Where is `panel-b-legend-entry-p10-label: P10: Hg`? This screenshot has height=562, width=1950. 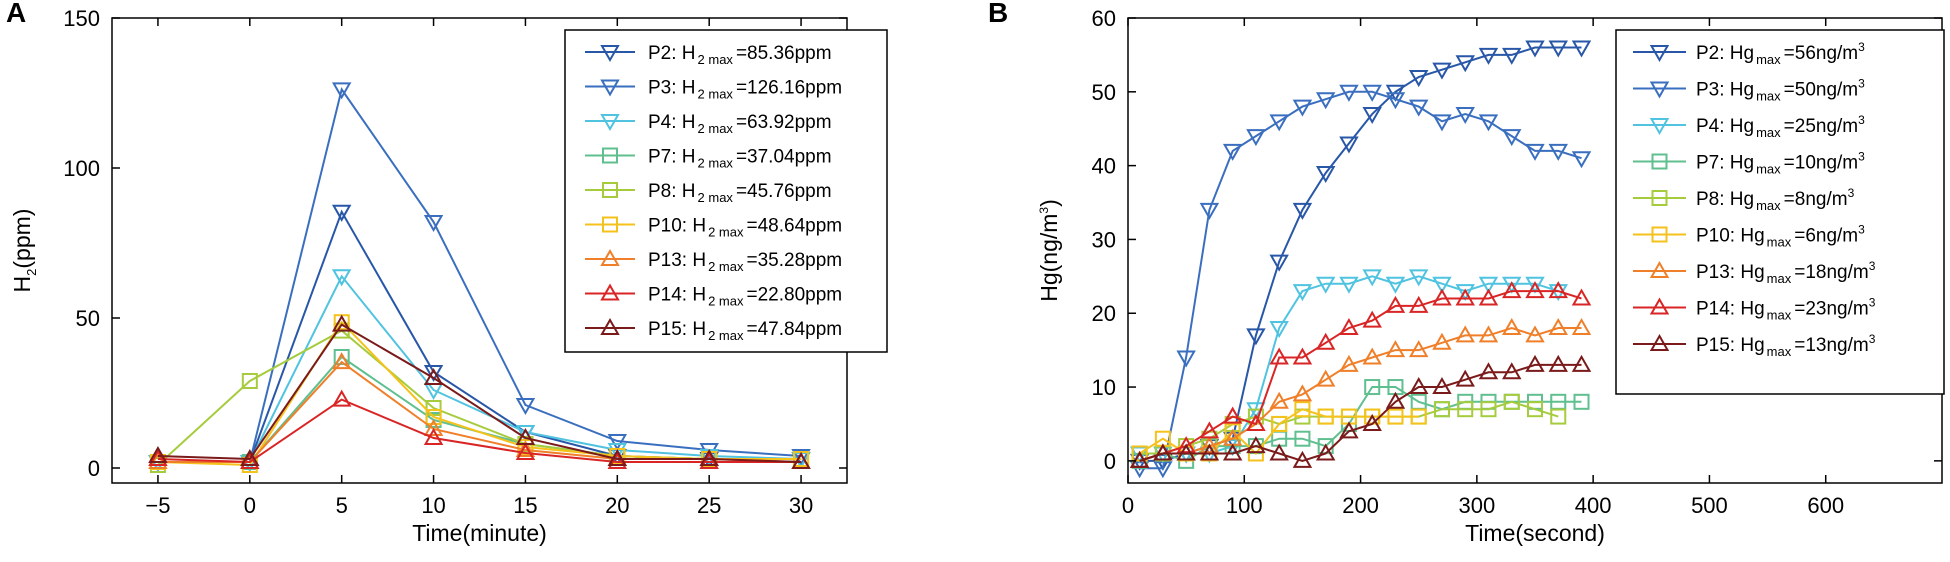 panel-b-legend-entry-p10-label: P10: Hg is located at coordinates (1730, 236).